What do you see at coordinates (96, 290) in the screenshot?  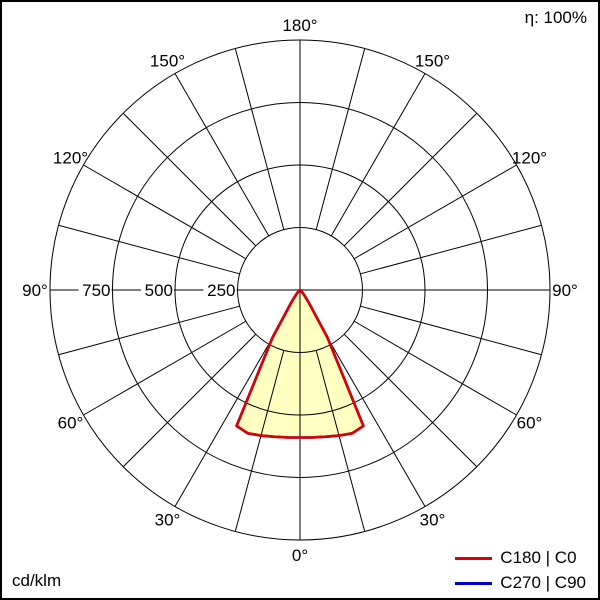 I see `svg-text: 750` at bounding box center [96, 290].